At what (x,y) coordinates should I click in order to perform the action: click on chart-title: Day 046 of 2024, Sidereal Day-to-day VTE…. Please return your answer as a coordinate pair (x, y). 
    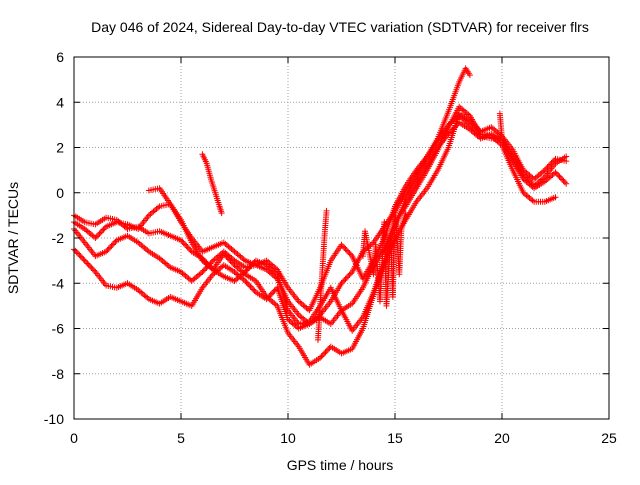
    Looking at the image, I should click on (340, 27).